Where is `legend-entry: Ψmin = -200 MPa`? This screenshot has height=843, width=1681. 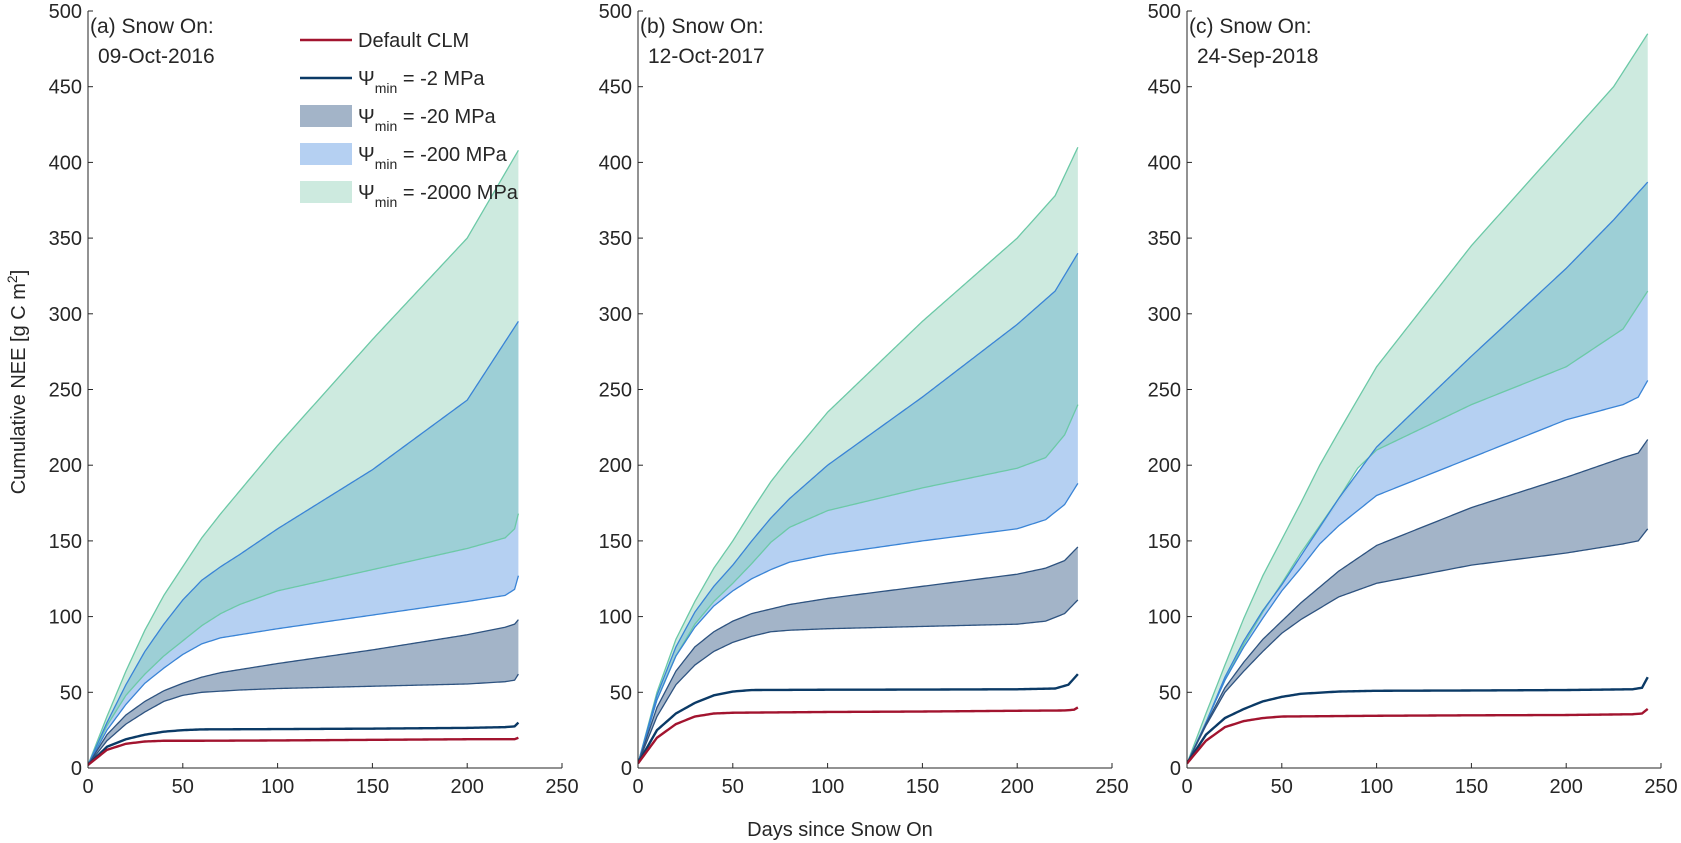 legend-entry: Ψmin = -200 MPa is located at coordinates (404, 157).